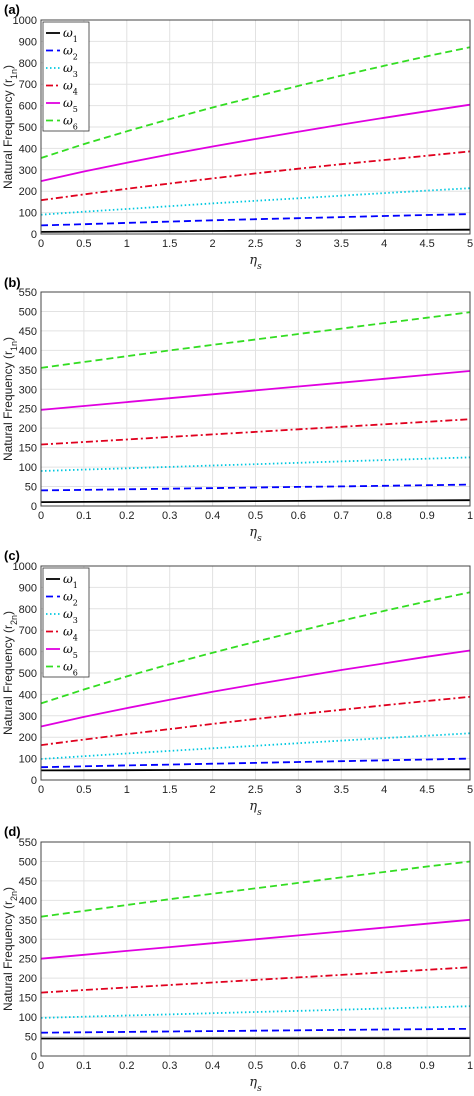 This screenshot has width=474, height=1096. What do you see at coordinates (75, 91) in the screenshot?
I see `legend-entry-sub: 4` at bounding box center [75, 91].